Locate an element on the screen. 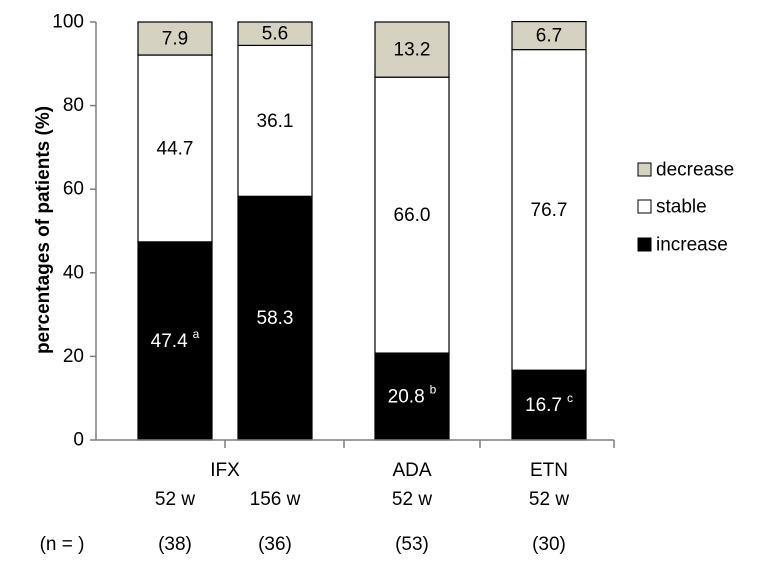 This screenshot has width=784, height=561. data-label-decrease: 13.2 is located at coordinates (412, 49).